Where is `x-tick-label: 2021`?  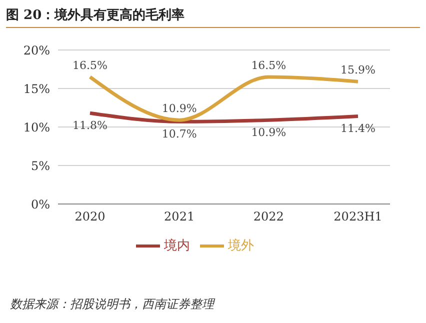 x-tick-label: 2021 is located at coordinates (179, 217).